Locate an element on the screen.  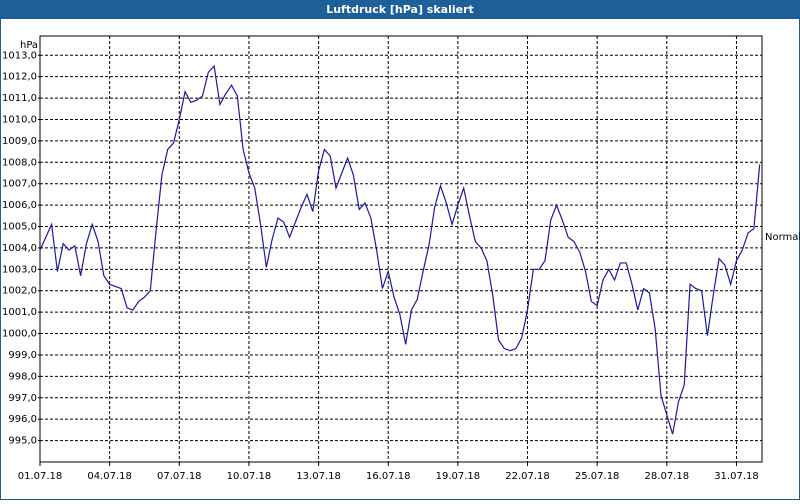
chart-title: Luftdruck [hPa] skaliert is located at coordinates (400, 9).